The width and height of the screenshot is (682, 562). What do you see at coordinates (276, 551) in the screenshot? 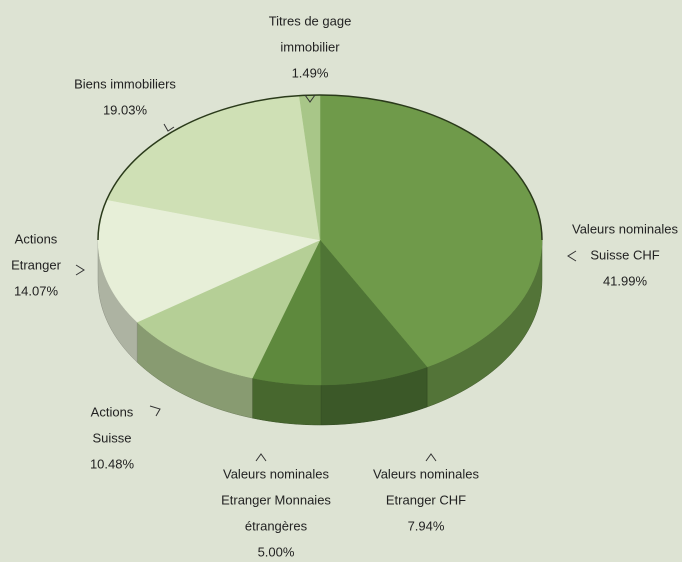
I see `value-label: 5.00%` at bounding box center [276, 551].